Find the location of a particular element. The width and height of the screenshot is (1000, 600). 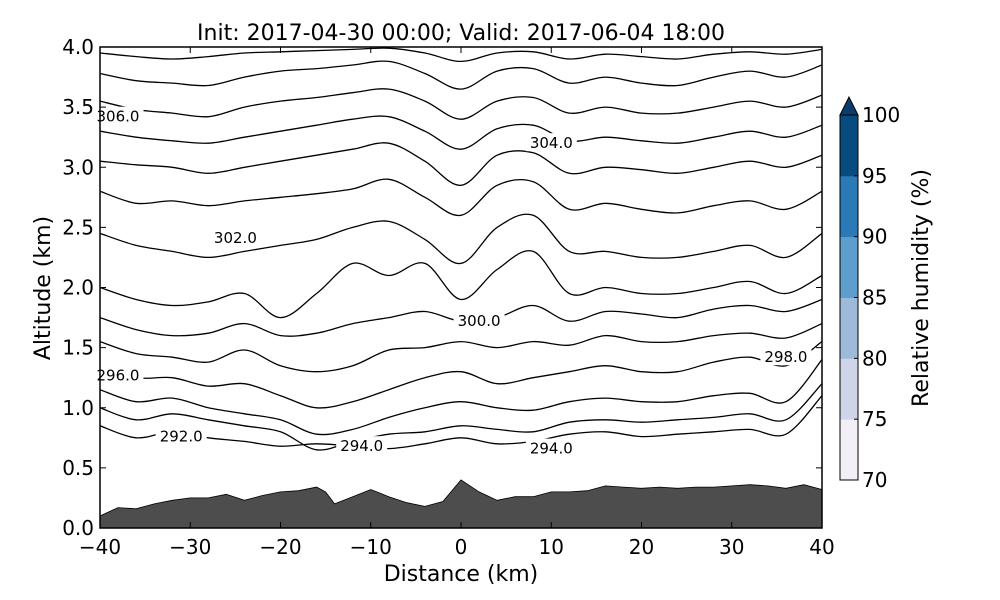

x-tick-label: 10 is located at coordinates (551, 547).